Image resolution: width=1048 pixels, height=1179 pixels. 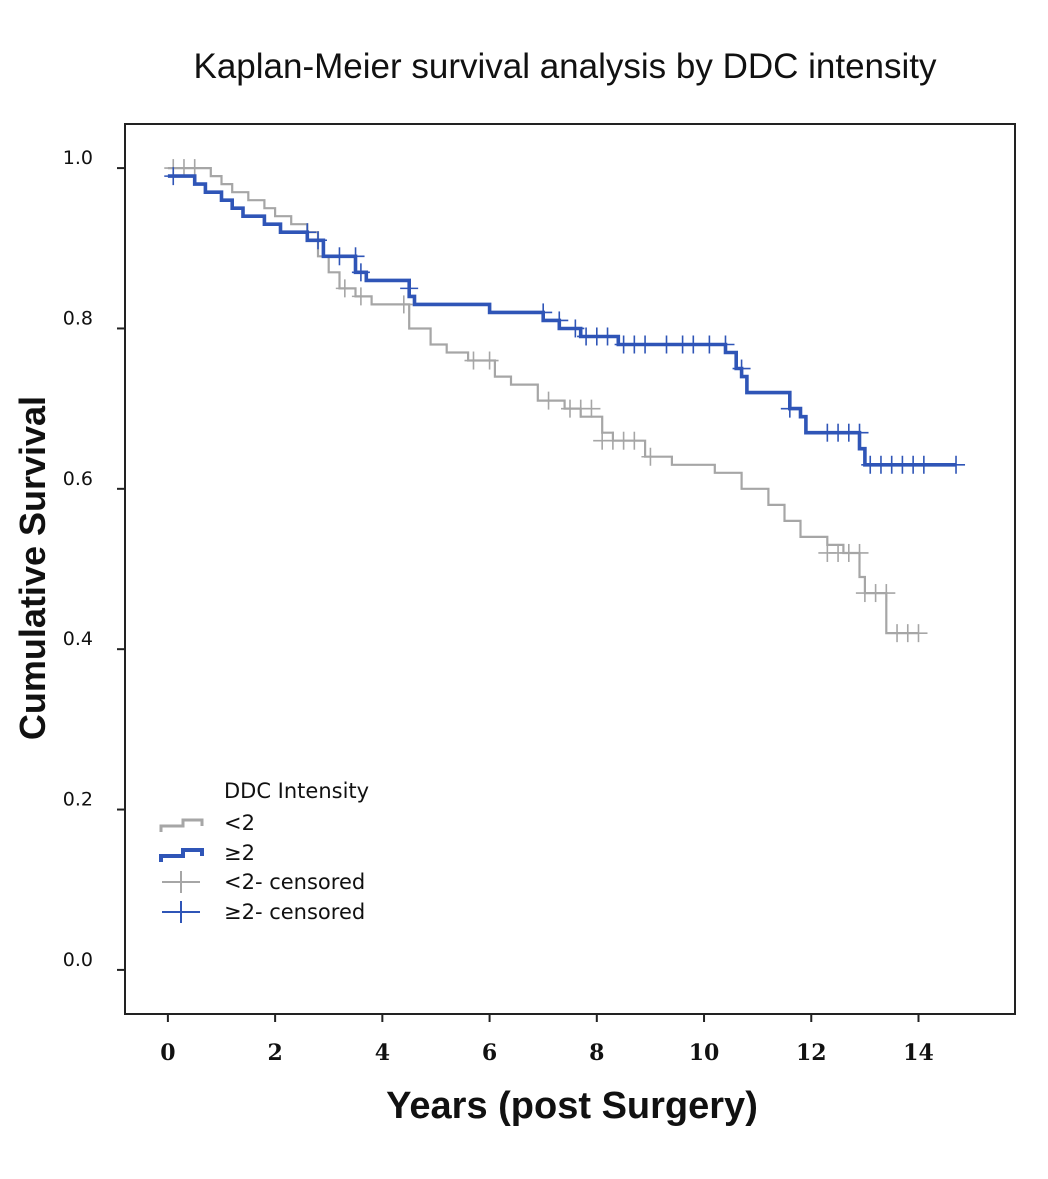 I want to click on legend-entry-lt2-censored: <2- censored, so click(x=294, y=882).